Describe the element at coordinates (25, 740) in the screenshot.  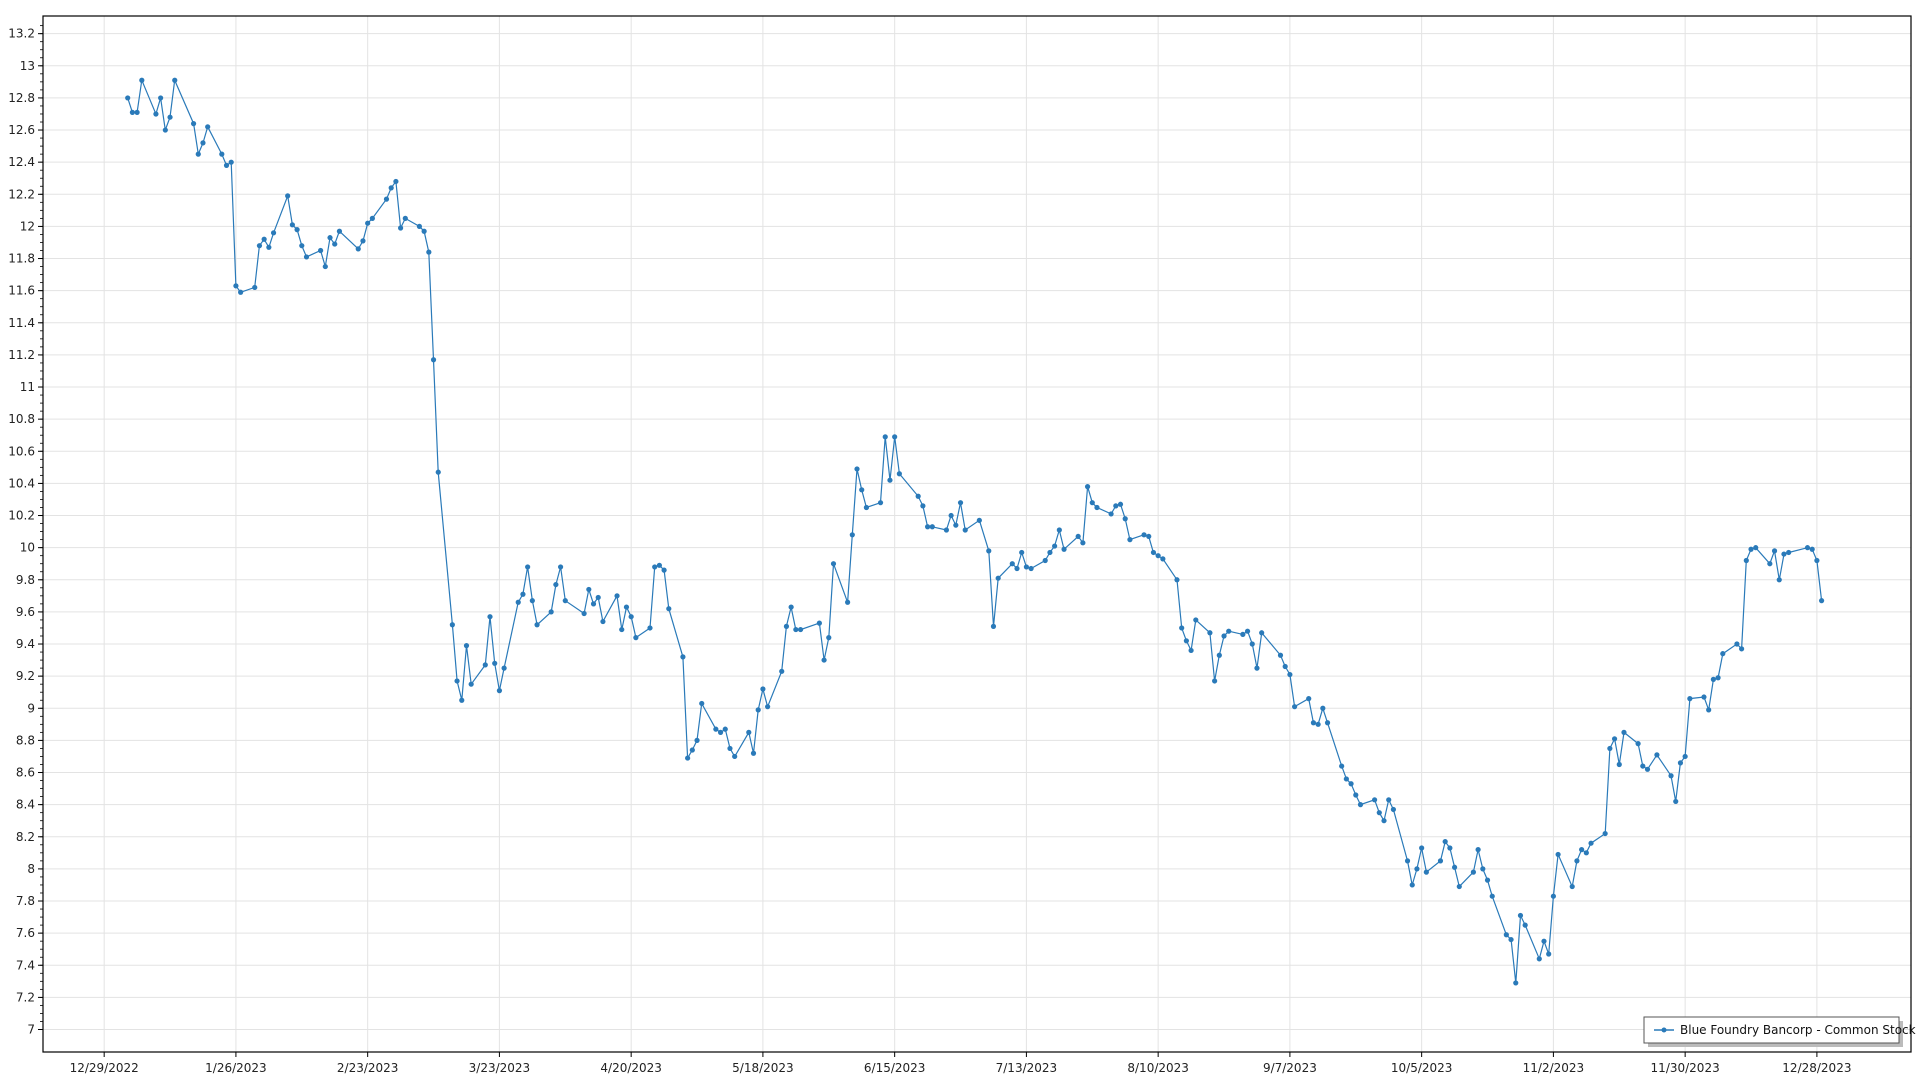
I see `y-tick-label: 8.8` at that location.